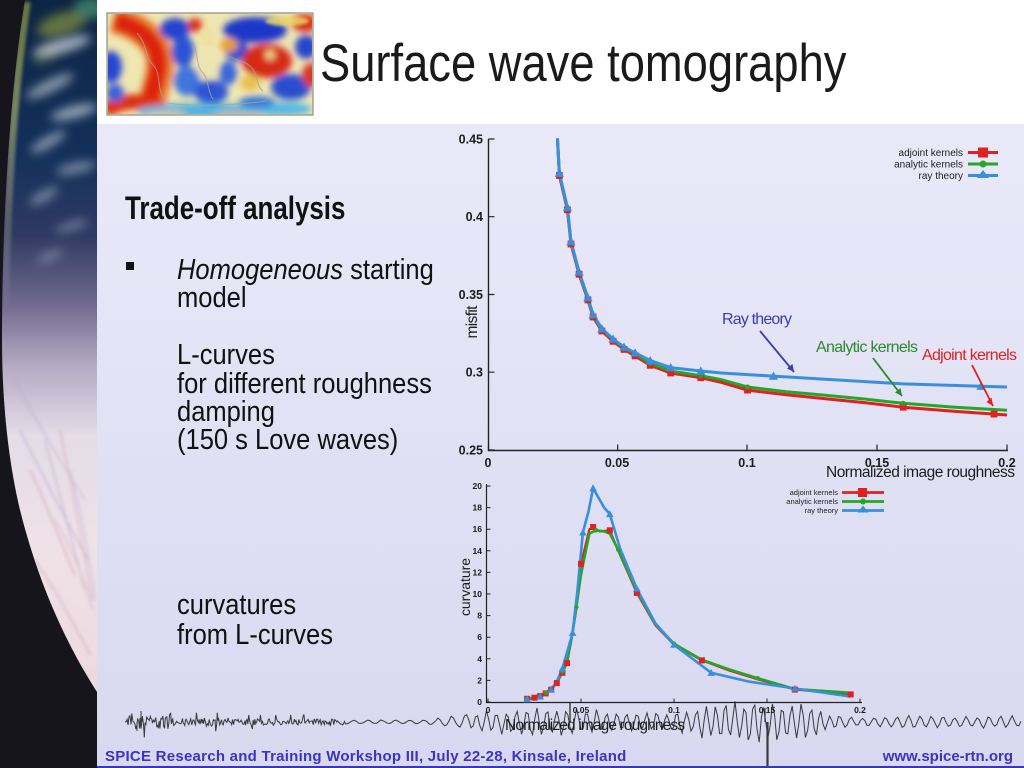 The width and height of the screenshot is (1024, 768). What do you see at coordinates (479, 659) in the screenshot?
I see `svg-text: 4` at bounding box center [479, 659].